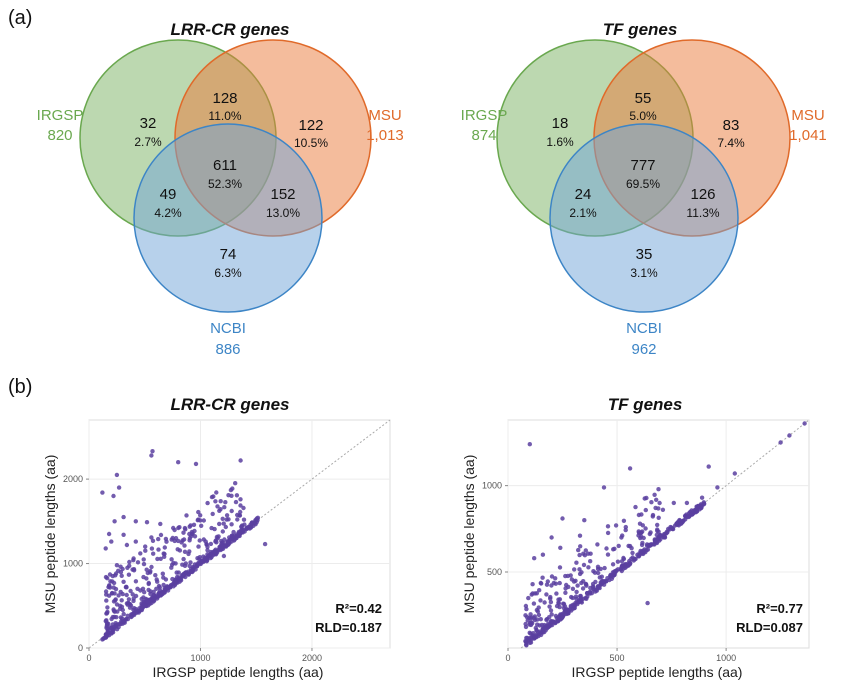  I want to click on region-count: 35, so click(644, 254).